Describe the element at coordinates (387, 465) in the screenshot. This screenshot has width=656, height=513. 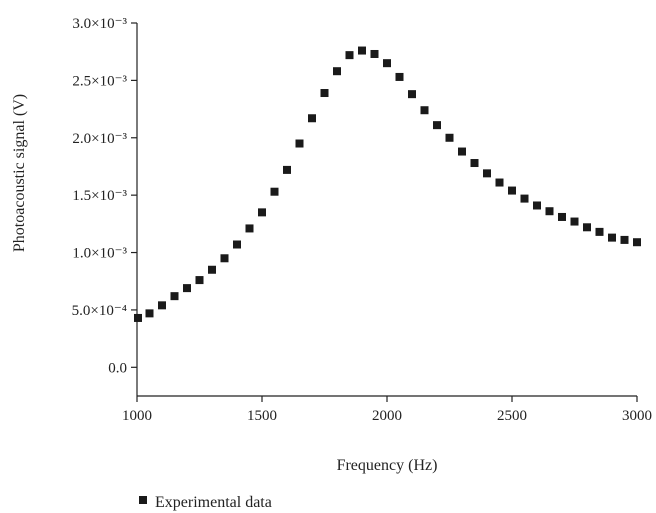
I see `x-axis-title: Frequency (Hz)` at that location.